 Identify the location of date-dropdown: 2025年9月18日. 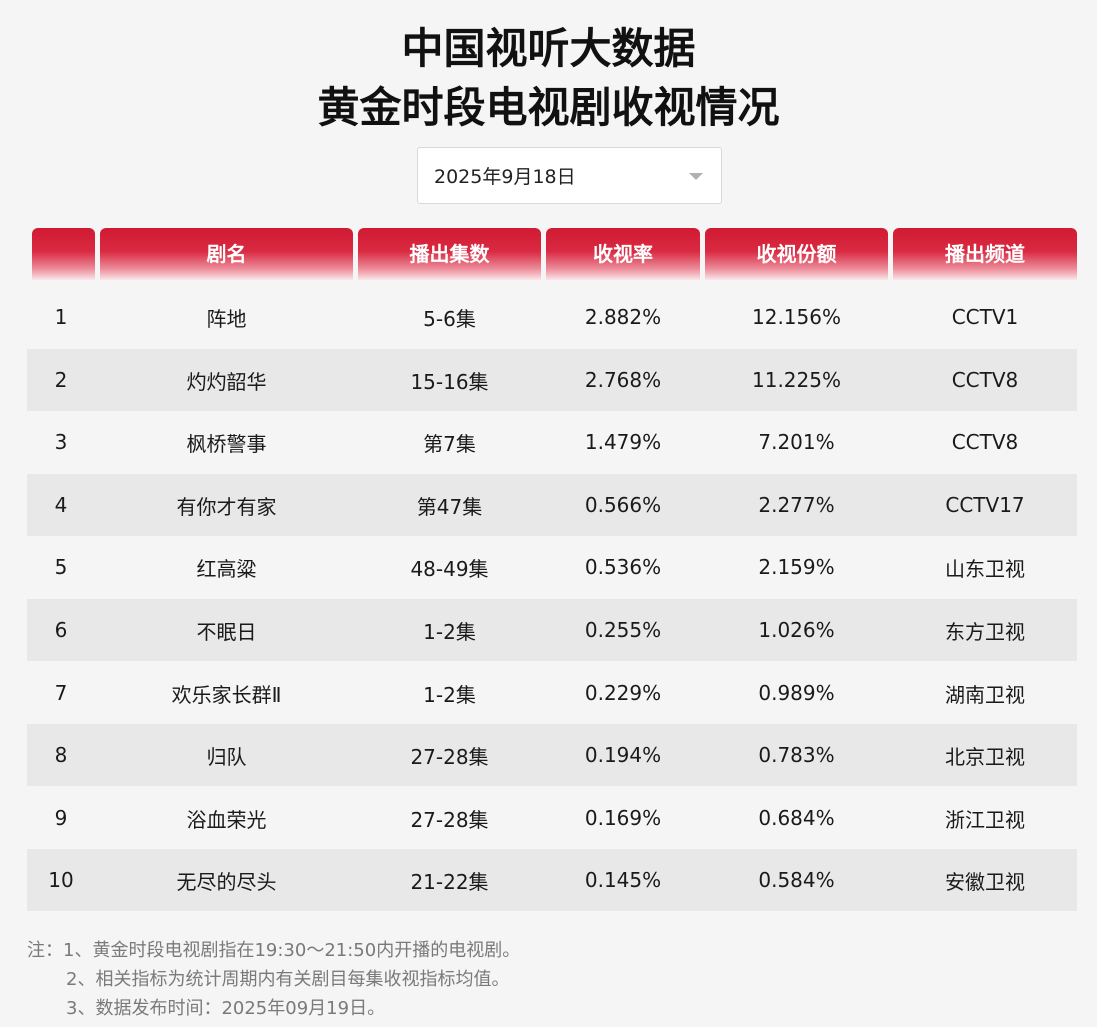
(569, 175).